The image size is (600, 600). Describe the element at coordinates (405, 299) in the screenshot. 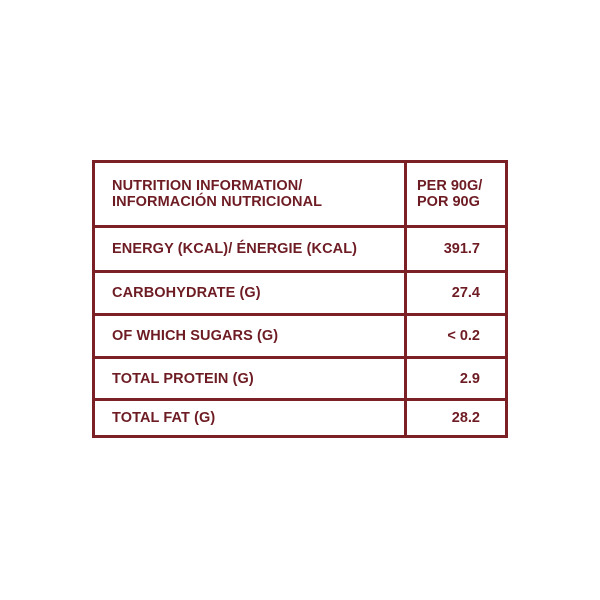

I see `column-divider` at that location.